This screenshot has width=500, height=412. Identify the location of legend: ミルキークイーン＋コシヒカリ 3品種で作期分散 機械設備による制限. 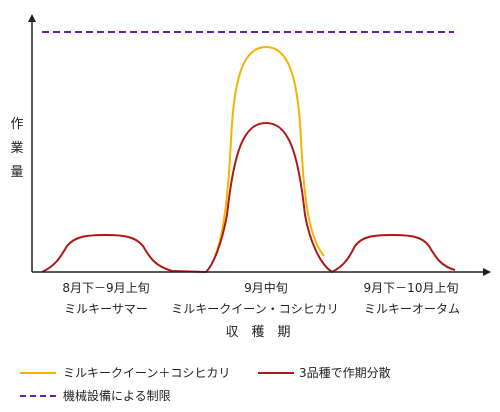
(205, 384).